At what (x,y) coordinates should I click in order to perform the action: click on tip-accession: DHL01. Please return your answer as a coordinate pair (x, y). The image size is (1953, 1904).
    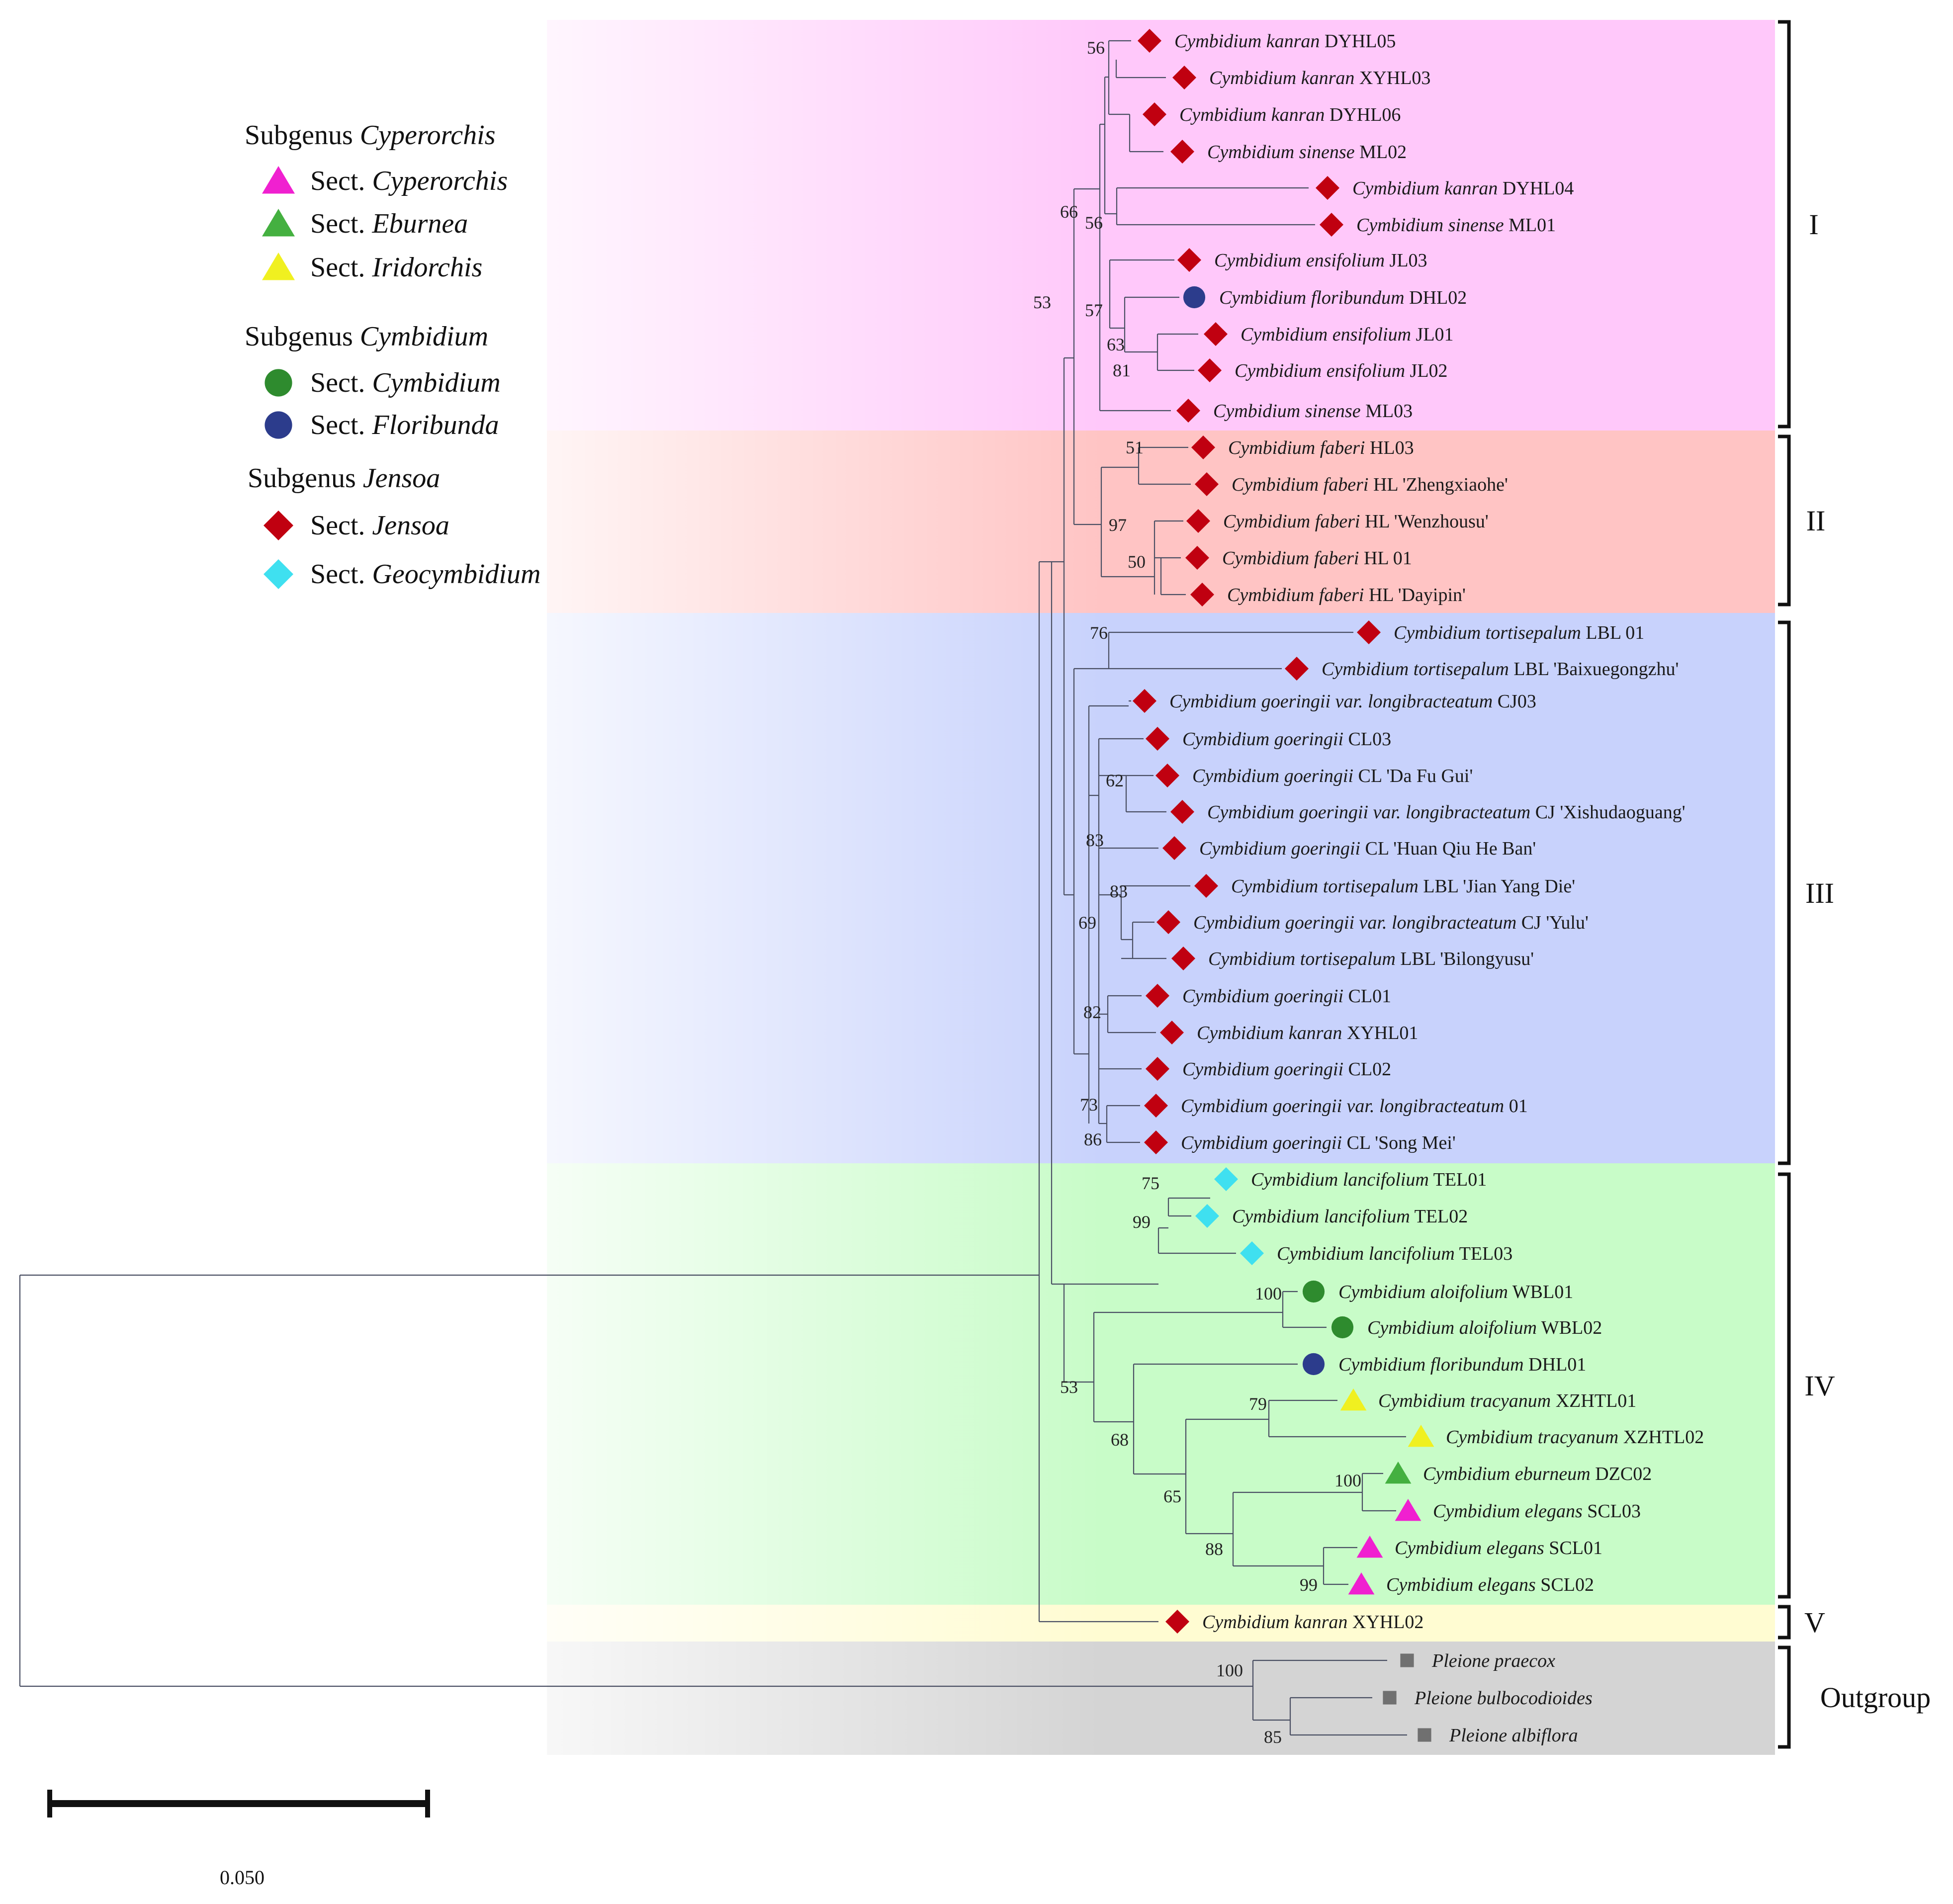
    Looking at the image, I should click on (1555, 1364).